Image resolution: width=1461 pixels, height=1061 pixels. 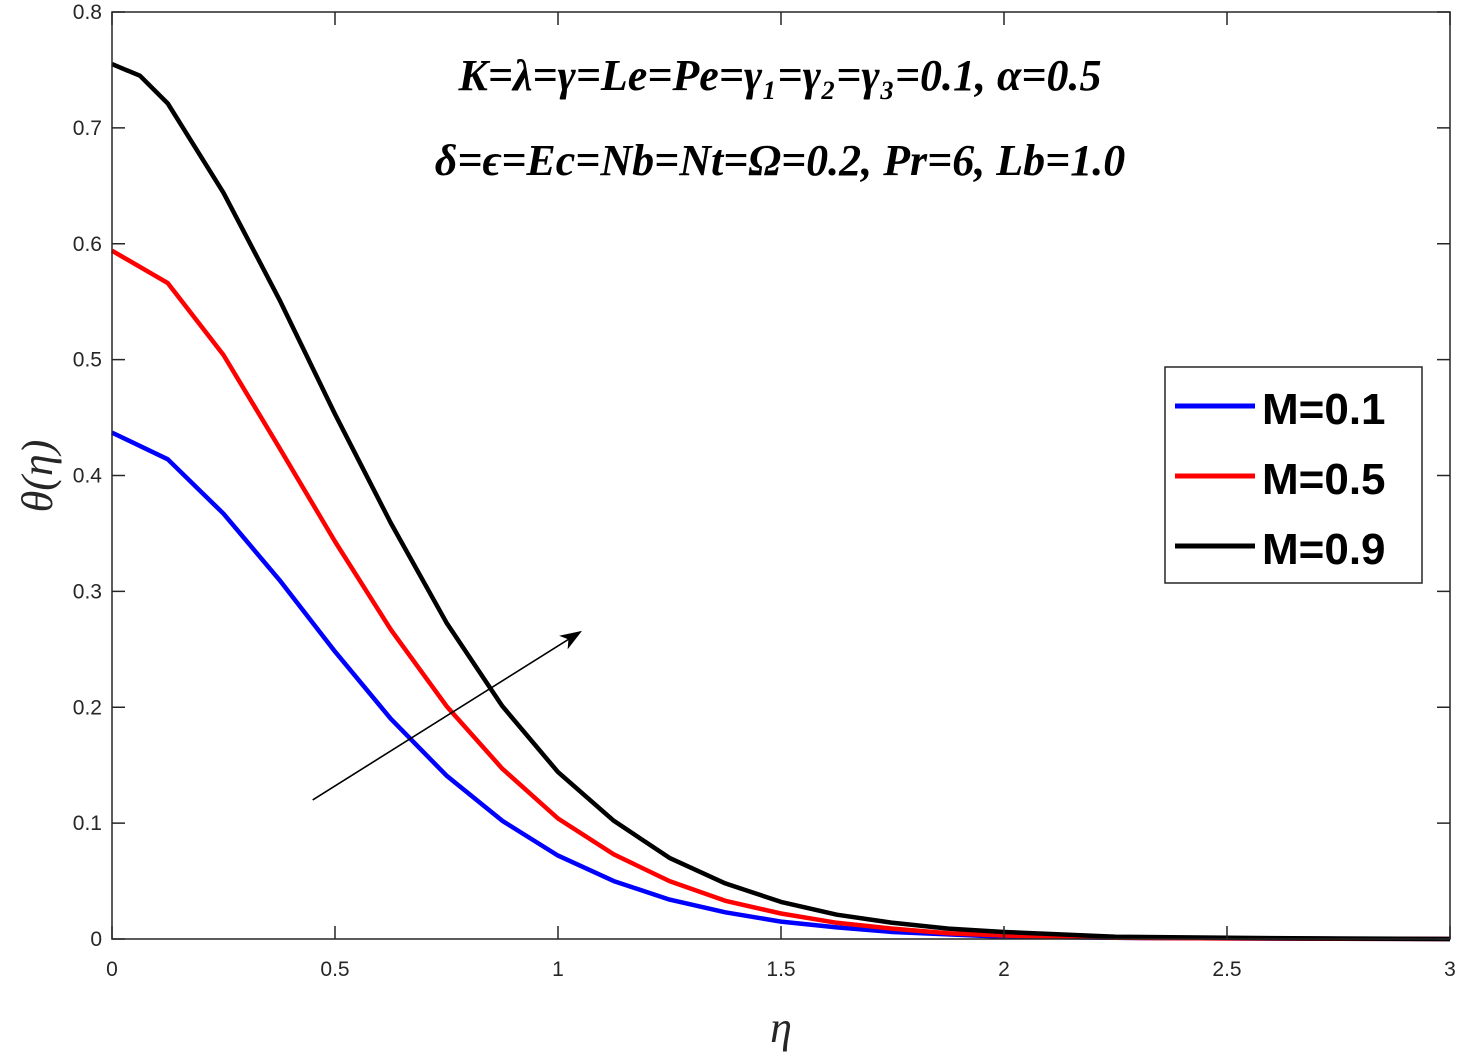 I want to click on x-tick-label: 0, so click(x=112, y=969).